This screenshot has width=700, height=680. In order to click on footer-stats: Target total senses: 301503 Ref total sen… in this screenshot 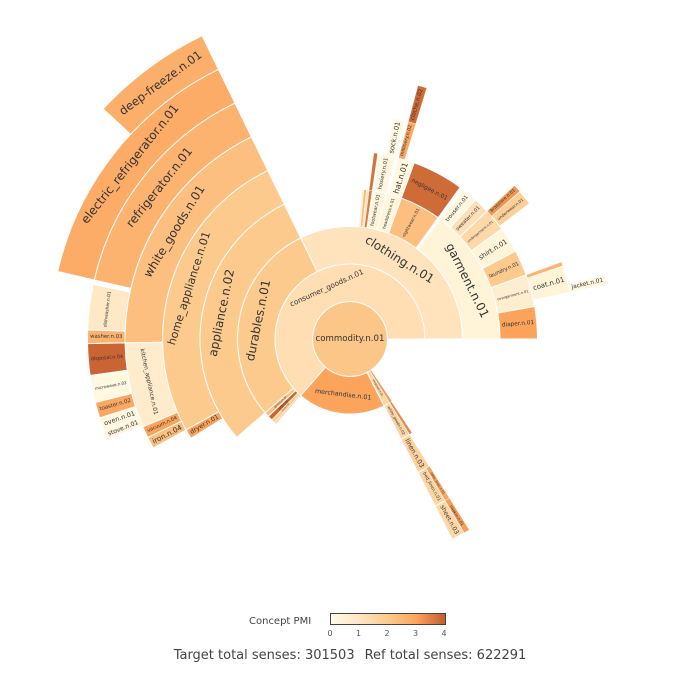, I will do `click(350, 655)`.